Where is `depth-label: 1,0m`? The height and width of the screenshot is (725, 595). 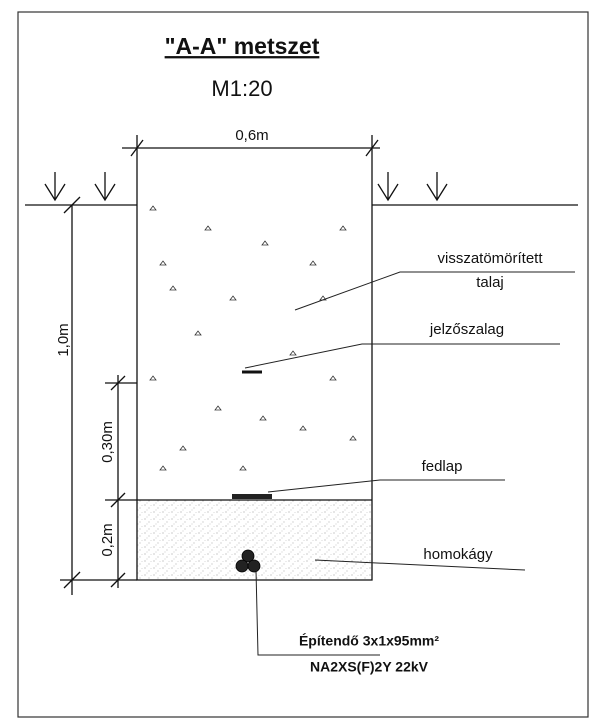 depth-label: 1,0m is located at coordinates (63, 339).